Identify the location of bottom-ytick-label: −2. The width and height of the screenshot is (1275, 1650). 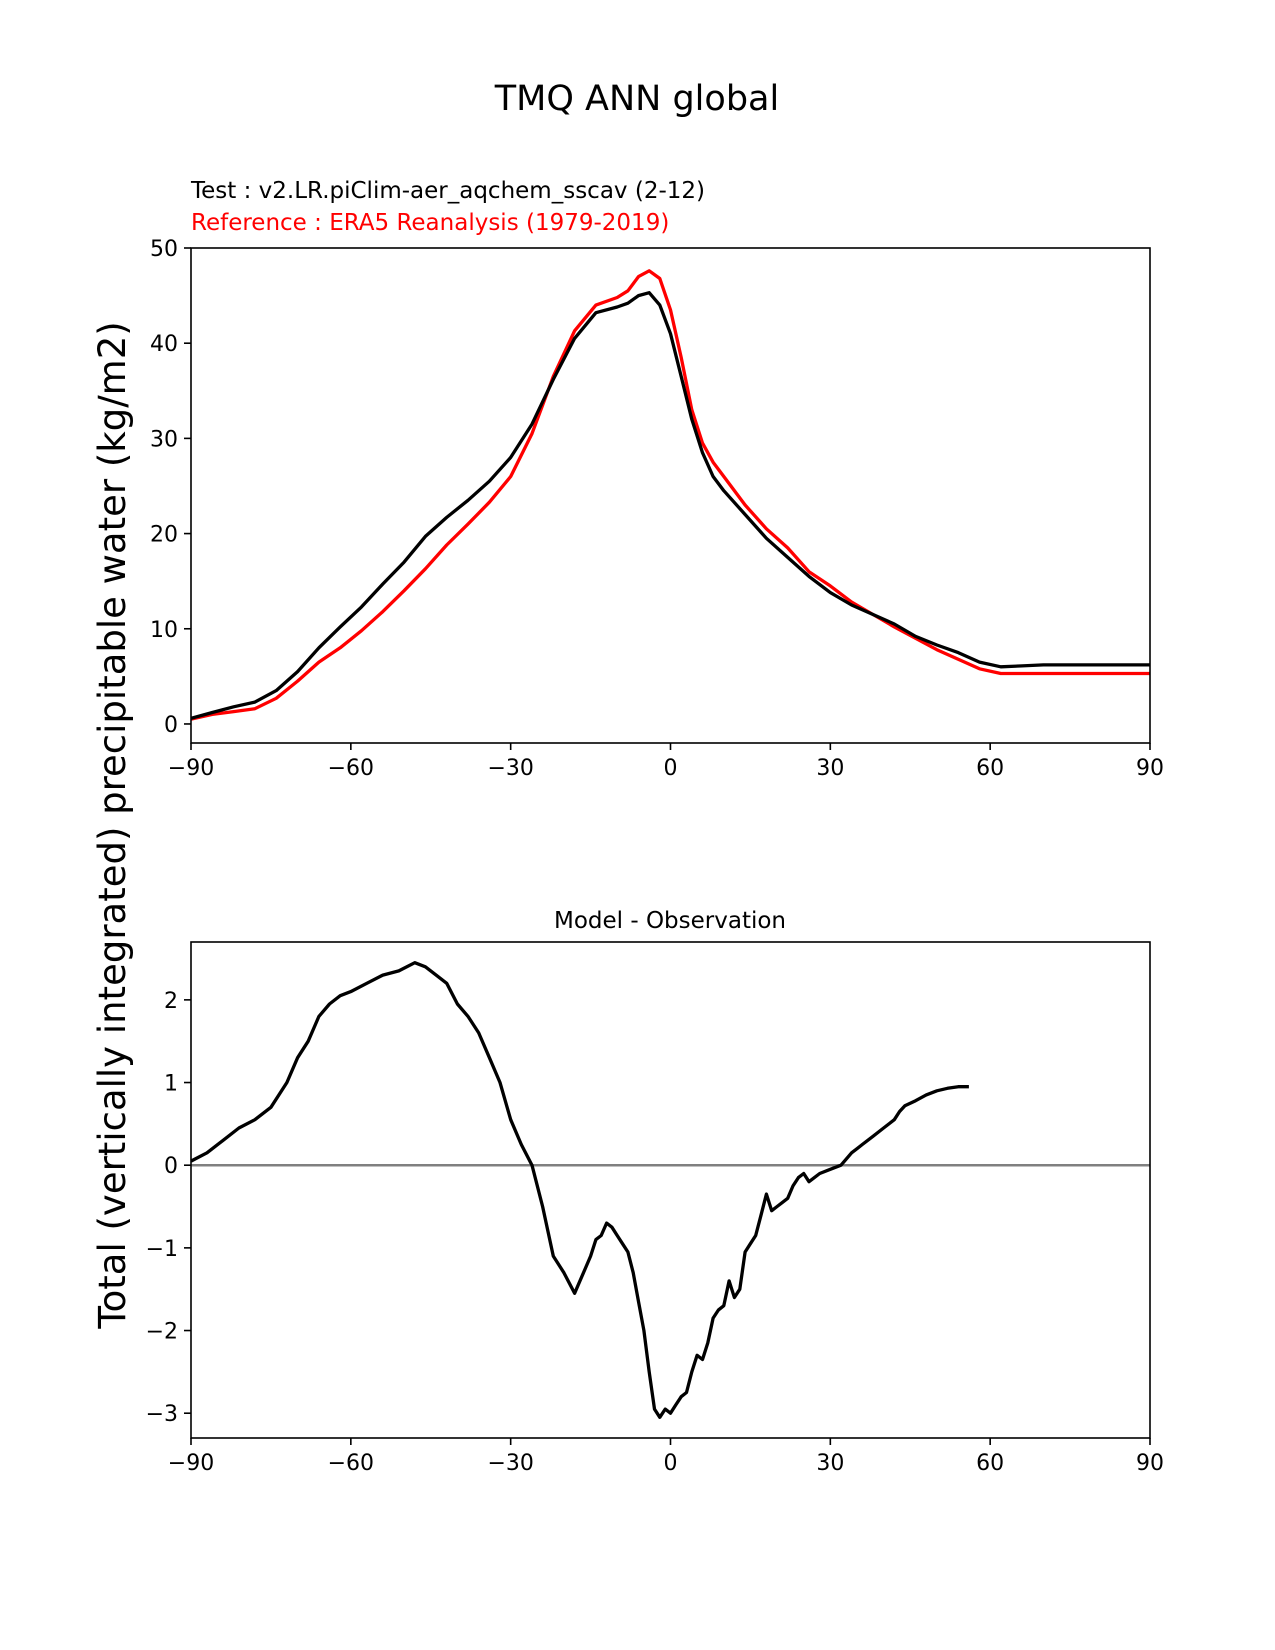
(162, 1332).